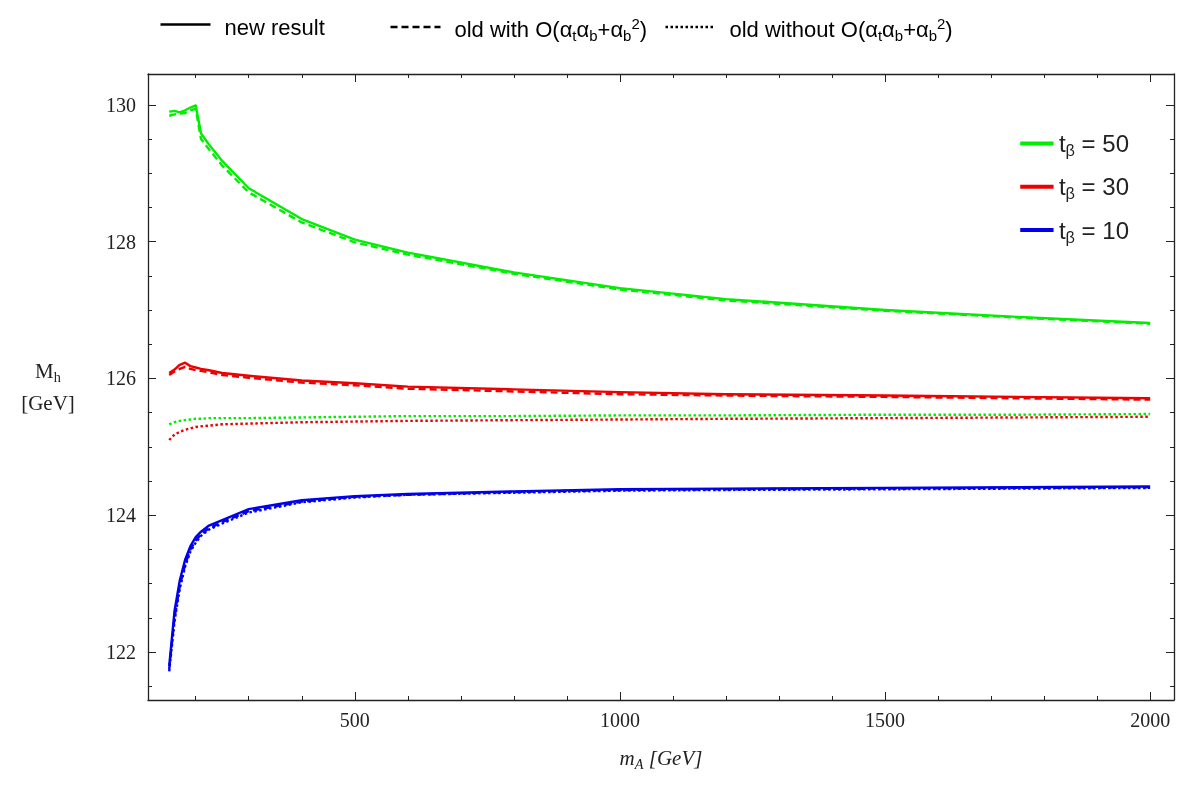  What do you see at coordinates (274, 27) in the screenshot?
I see `text: new result` at bounding box center [274, 27].